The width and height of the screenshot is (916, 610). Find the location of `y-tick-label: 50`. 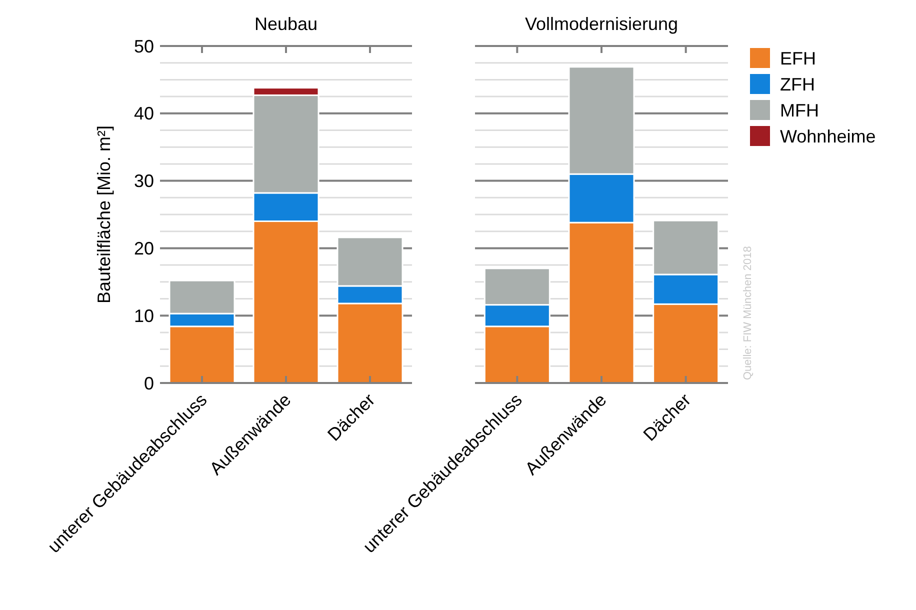

y-tick-label: 50 is located at coordinates (144, 46).